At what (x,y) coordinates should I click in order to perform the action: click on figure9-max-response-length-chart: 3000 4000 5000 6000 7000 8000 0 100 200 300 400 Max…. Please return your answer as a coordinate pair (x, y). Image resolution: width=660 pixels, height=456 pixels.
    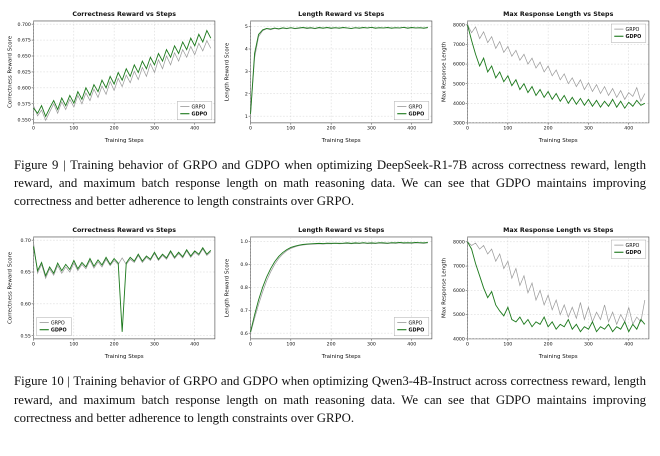
    Looking at the image, I should click on (547, 76).